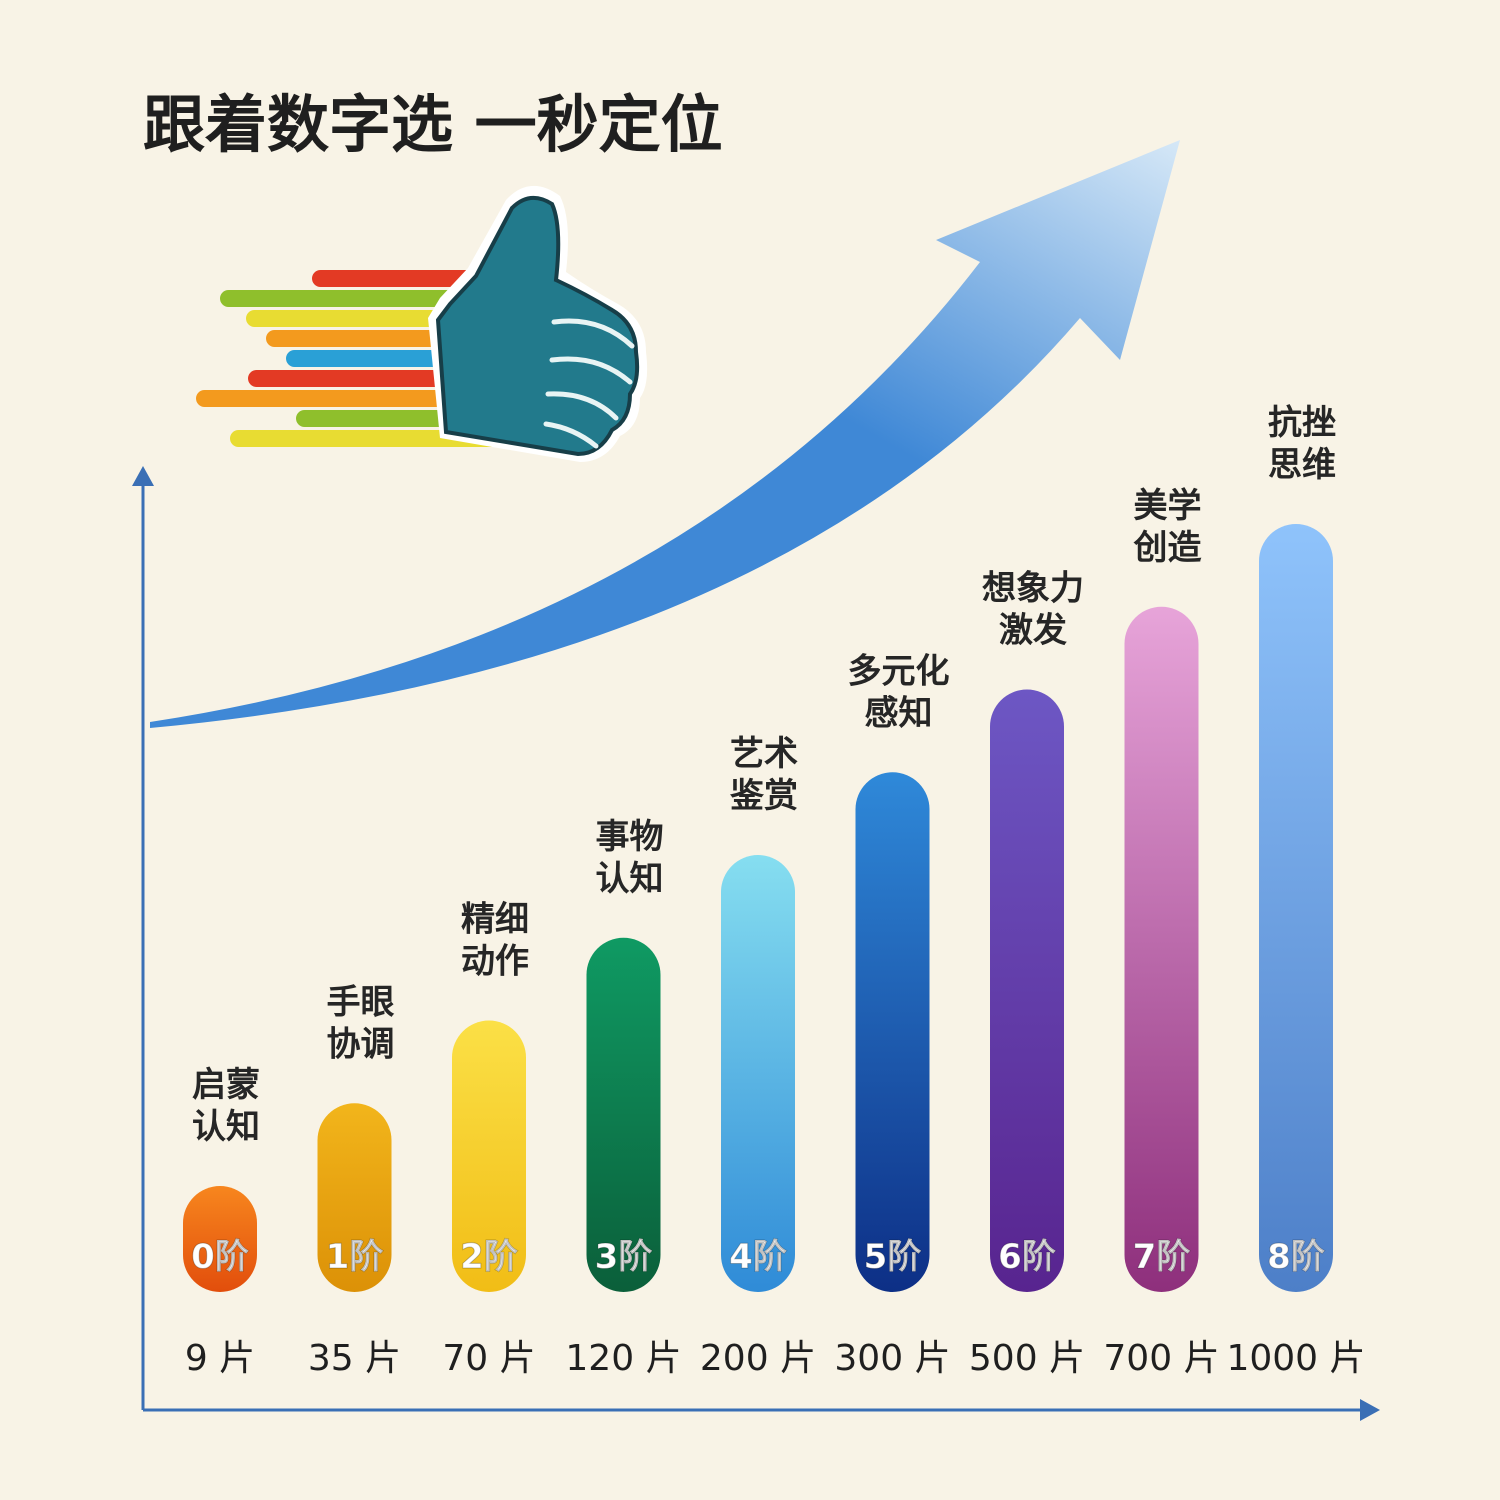 The width and height of the screenshot is (1500, 1500). What do you see at coordinates (361, 1002) in the screenshot?
I see `bar-skill-label: 手眼` at bounding box center [361, 1002].